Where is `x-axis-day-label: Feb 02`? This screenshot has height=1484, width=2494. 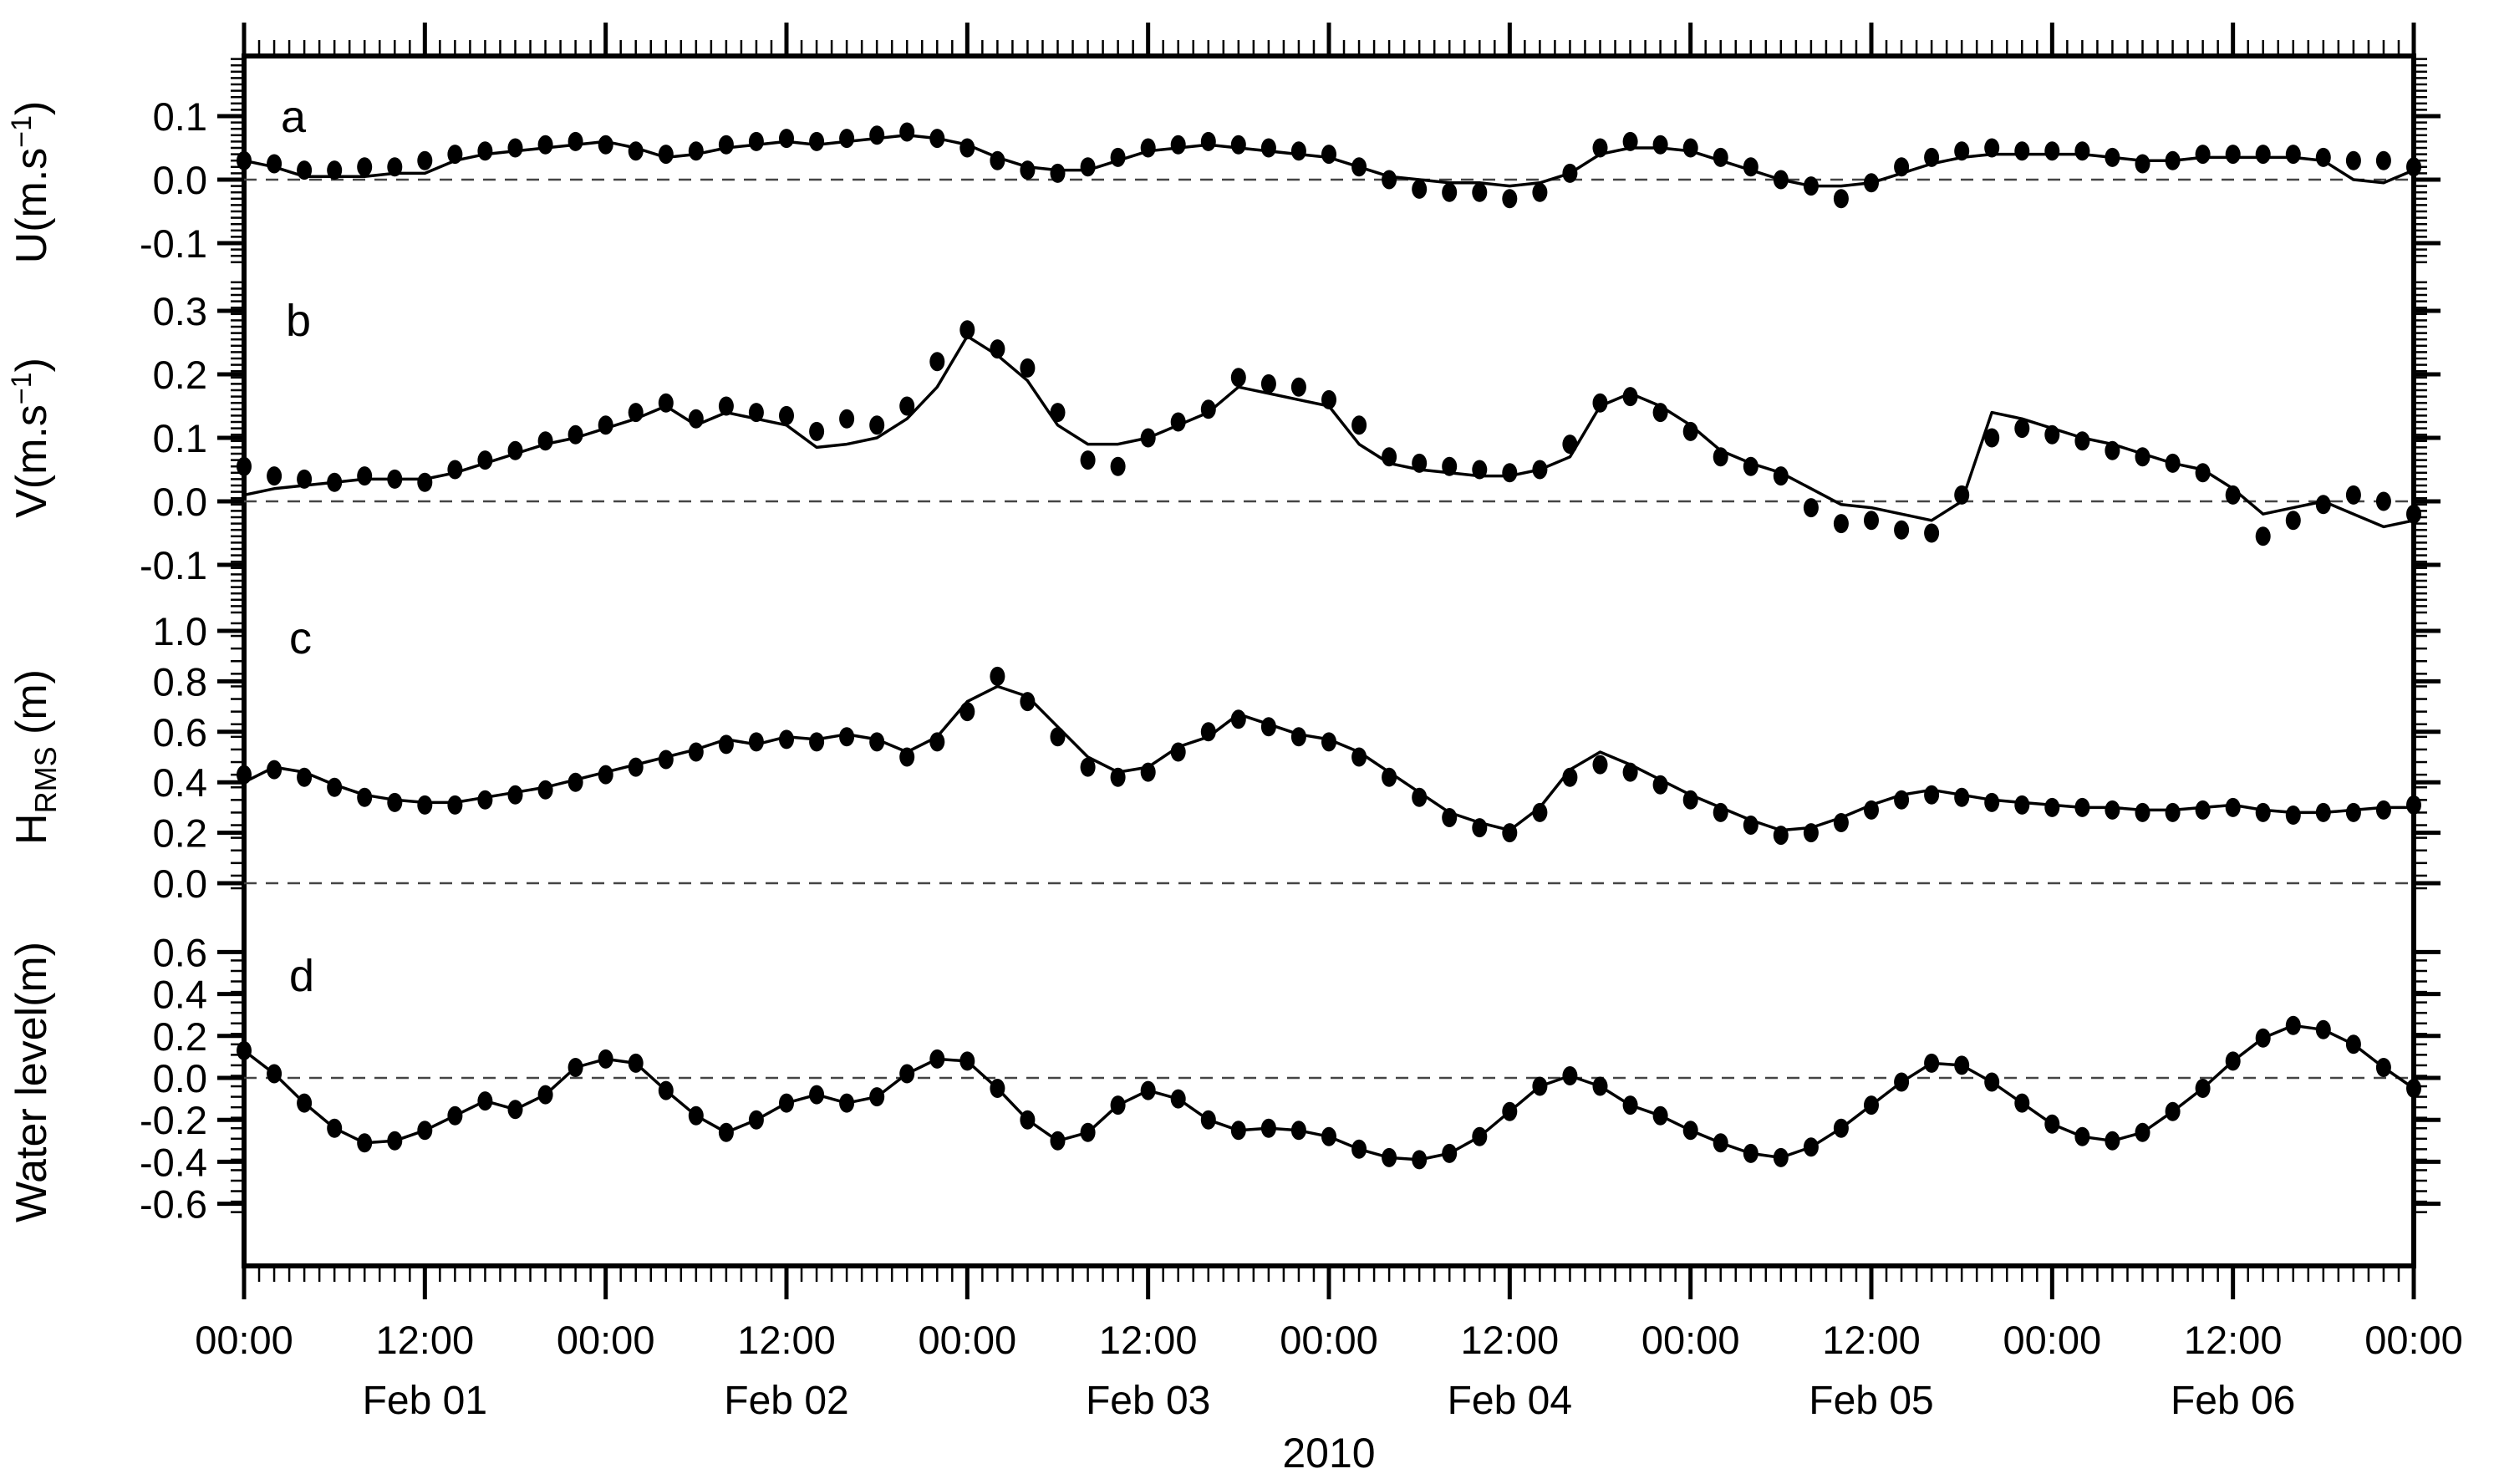
x-axis-day-label: Feb 02 is located at coordinates (786, 1401).